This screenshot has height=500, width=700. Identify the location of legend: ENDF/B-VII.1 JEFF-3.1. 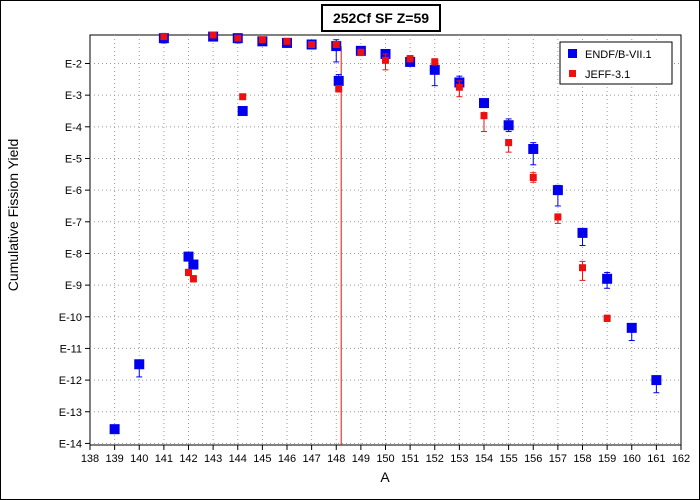
(616, 63).